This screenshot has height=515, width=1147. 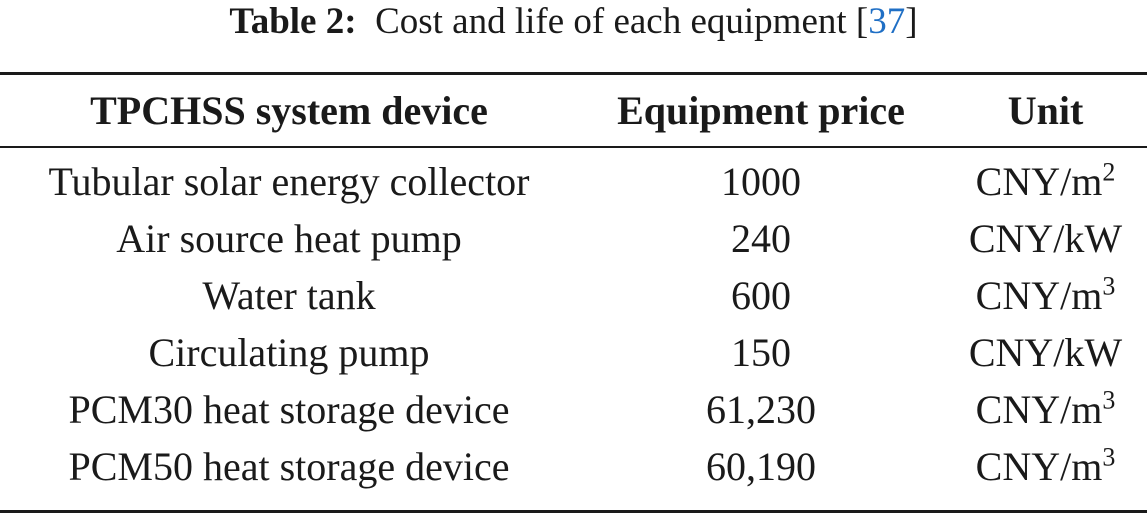 What do you see at coordinates (289, 409) in the screenshot?
I see `cell-device: PCM30 heat storage device` at bounding box center [289, 409].